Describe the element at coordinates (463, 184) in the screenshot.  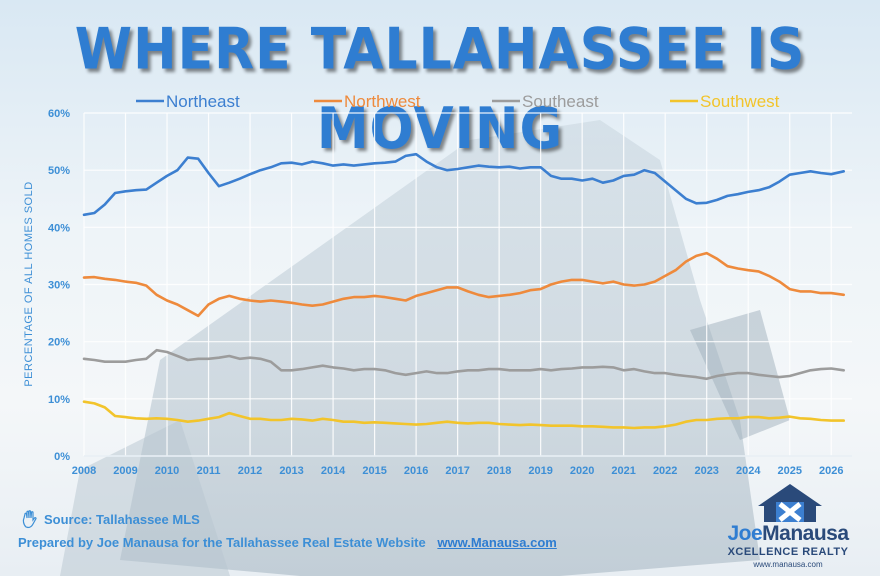
I see `series-line-northeast` at that location.